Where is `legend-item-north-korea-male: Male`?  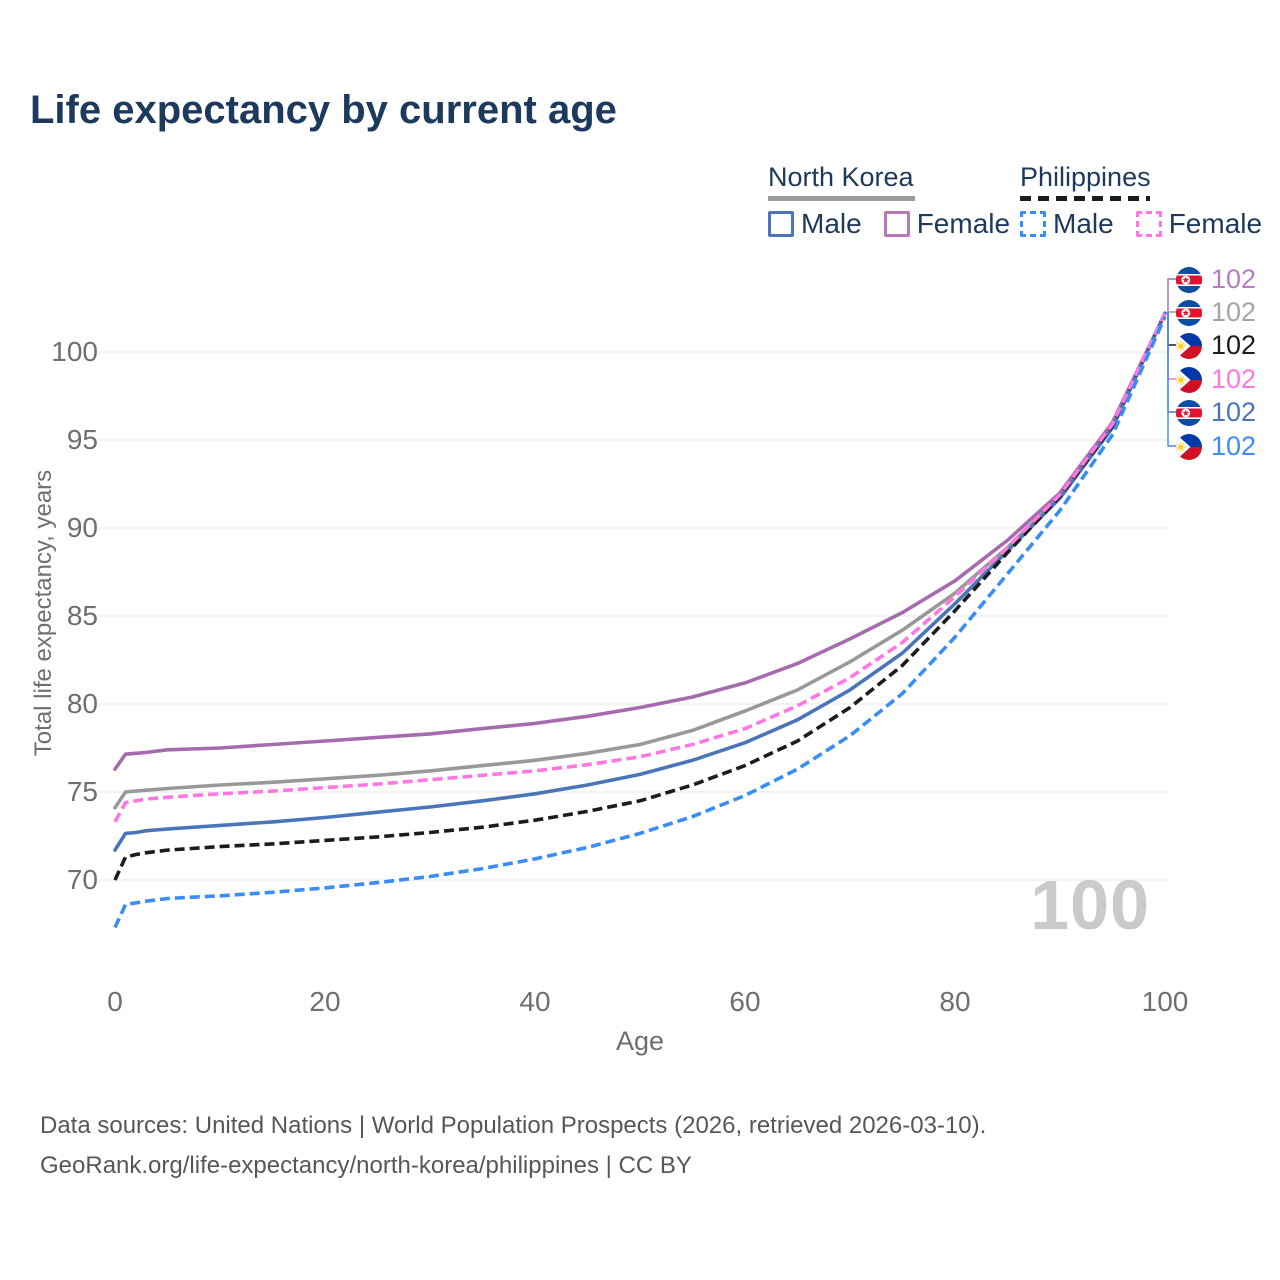 legend-item-north-korea-male: Male is located at coordinates (815, 224).